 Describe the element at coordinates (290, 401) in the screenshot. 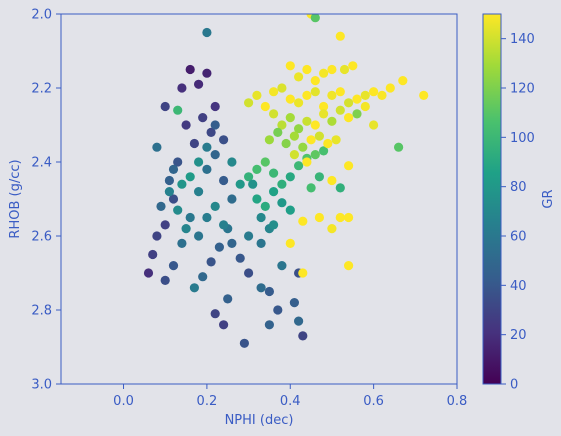

I see `x-tick-label: 0.4` at that location.